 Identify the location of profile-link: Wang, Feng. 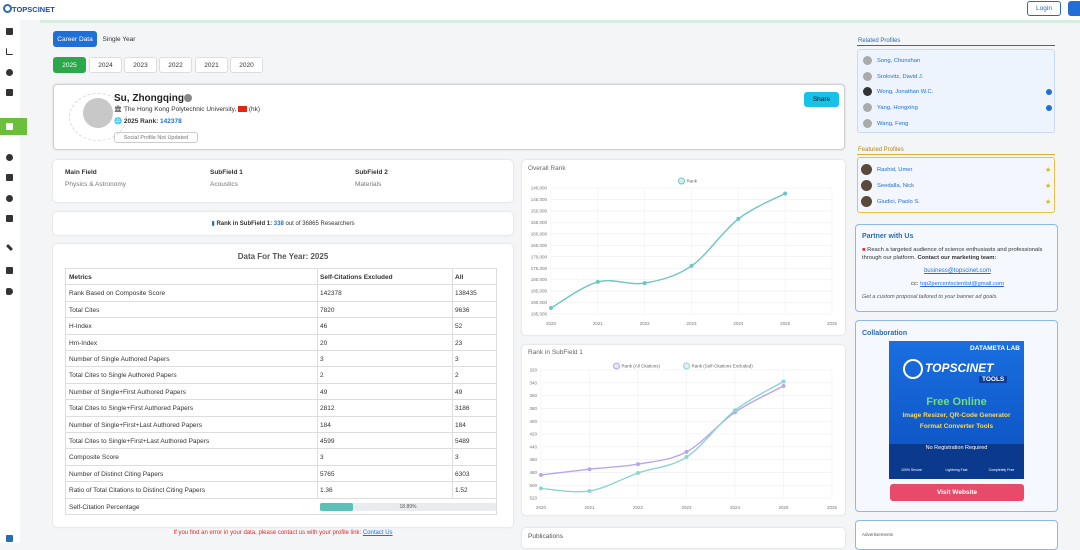
(893, 123).